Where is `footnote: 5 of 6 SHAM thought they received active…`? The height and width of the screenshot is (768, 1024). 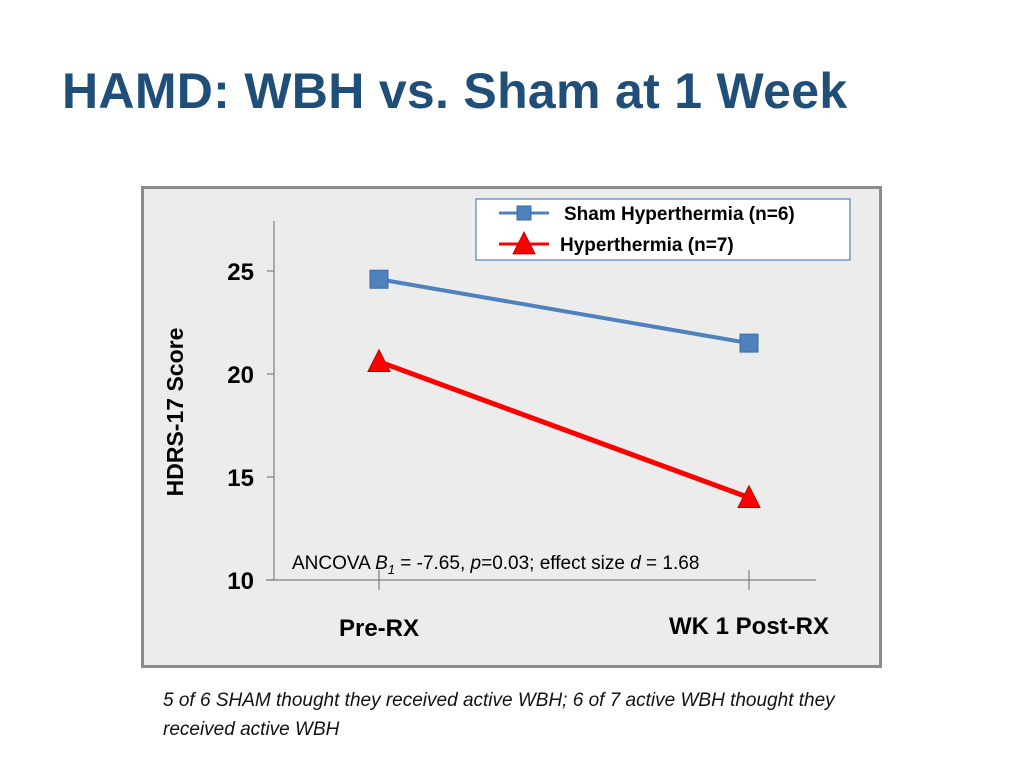
footnote: 5 of 6 SHAM thought they received active… is located at coordinates (499, 715).